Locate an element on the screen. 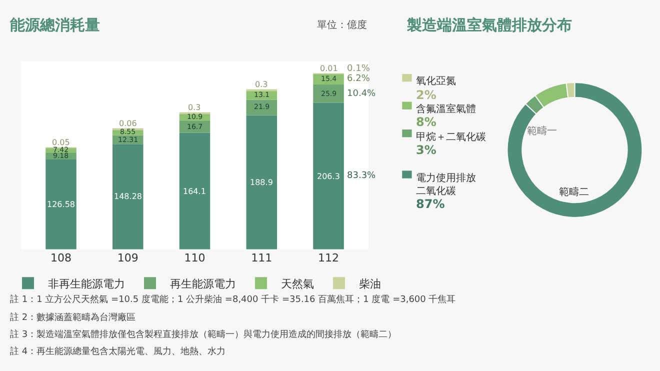 The height and width of the screenshot is (371, 660). text: 註 3：製造端溫室氣體排放僅包含製程直接排放（範疇一）與電力使用造成的間接排放（範疇二） is located at coordinates (203, 334).